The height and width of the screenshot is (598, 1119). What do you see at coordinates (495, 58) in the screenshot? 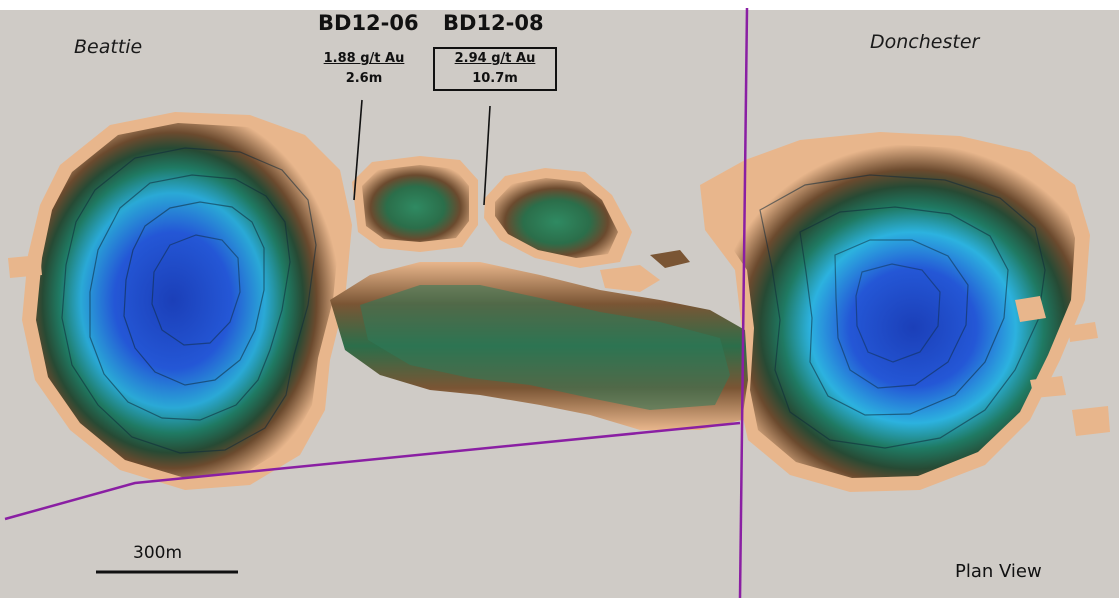
I see `assay-grade-bd12-08: 2.94 g/t Au` at bounding box center [495, 58].